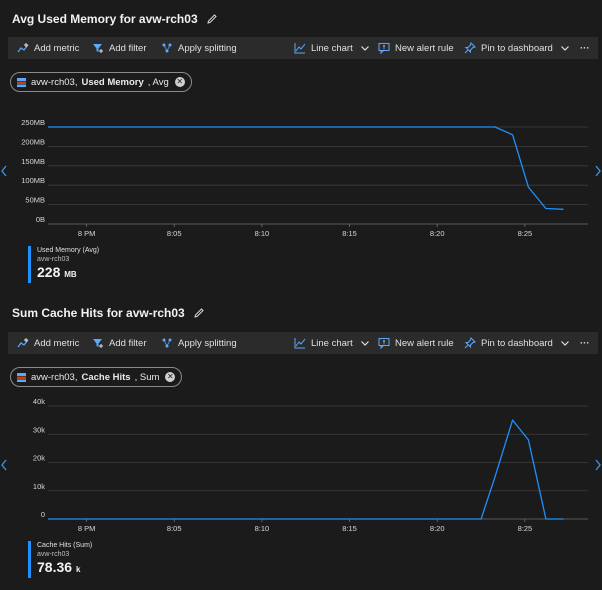  I want to click on legend-value-row: 228 MB, so click(68, 273).